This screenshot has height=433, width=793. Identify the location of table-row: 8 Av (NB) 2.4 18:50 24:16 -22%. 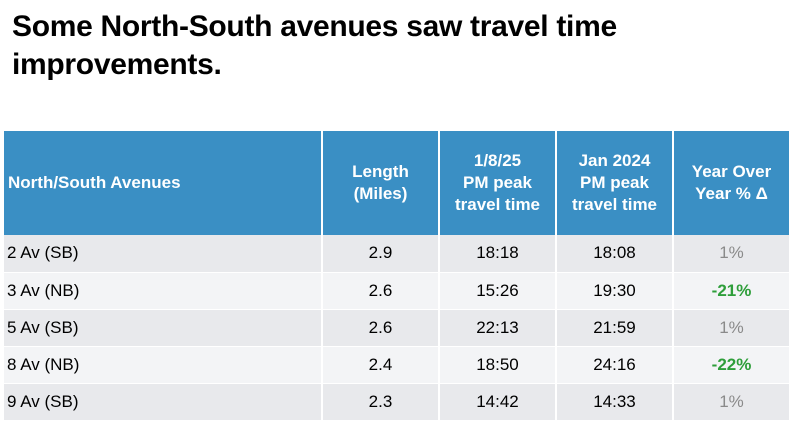
(396, 365).